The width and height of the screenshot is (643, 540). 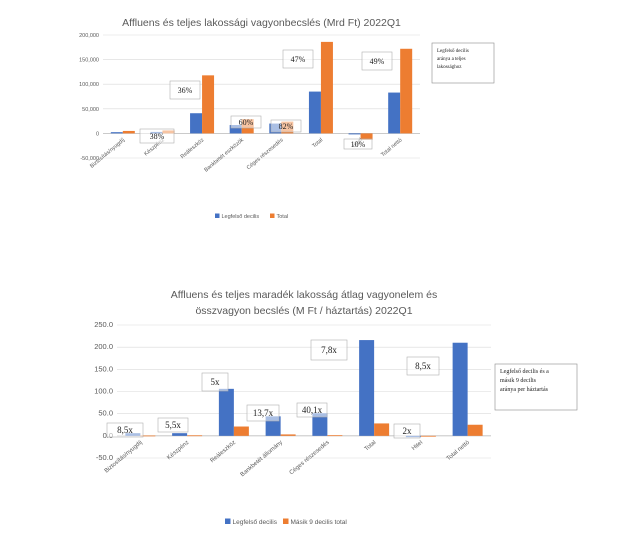 I want to click on annotation-label: 40,1x, so click(x=312, y=410).